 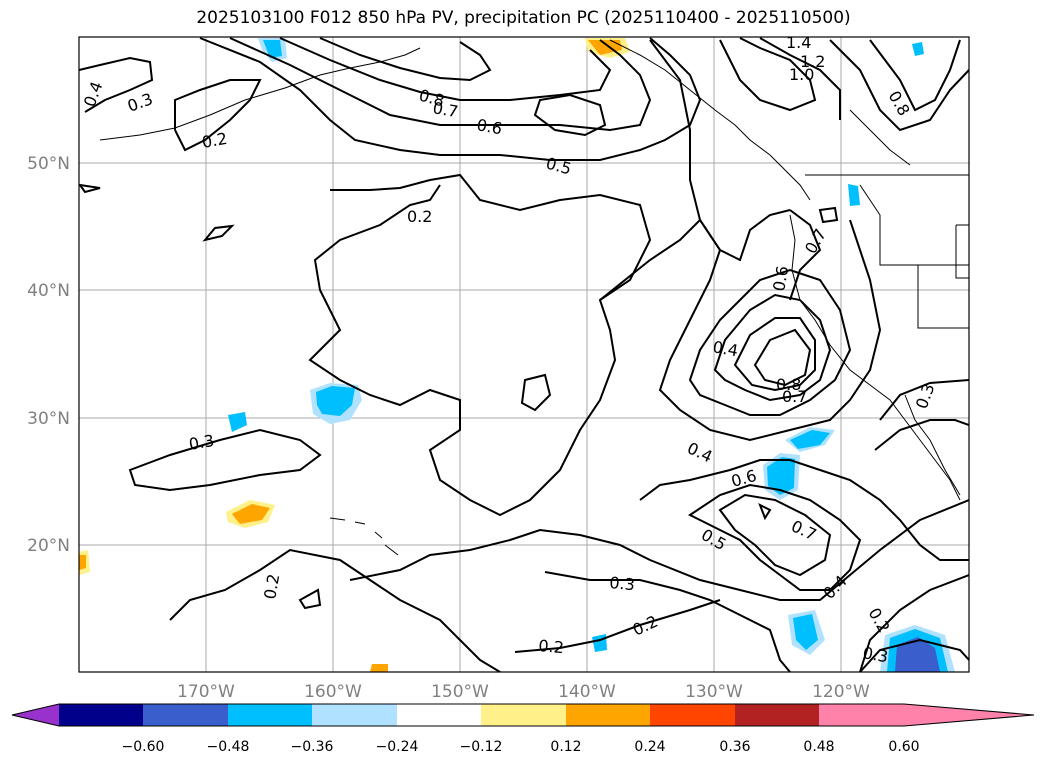 I want to click on colorbar-tick-label: −0.24, so click(x=397, y=747).